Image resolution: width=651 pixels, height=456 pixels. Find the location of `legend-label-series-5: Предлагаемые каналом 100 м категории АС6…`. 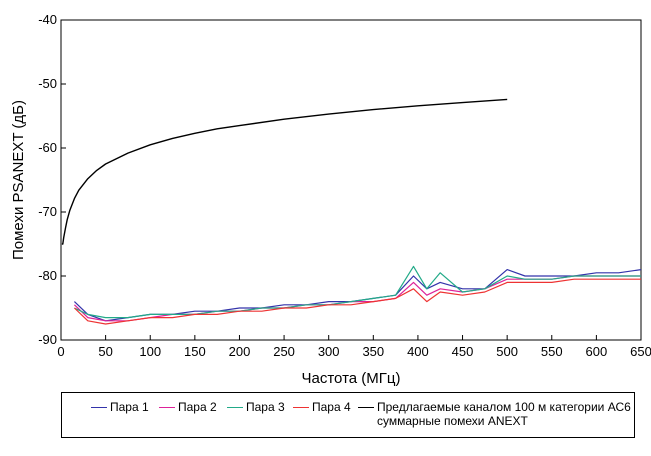

legend-label-series-5: Предлагаемые каналом 100 м категории АС6… is located at coordinates (504, 414).